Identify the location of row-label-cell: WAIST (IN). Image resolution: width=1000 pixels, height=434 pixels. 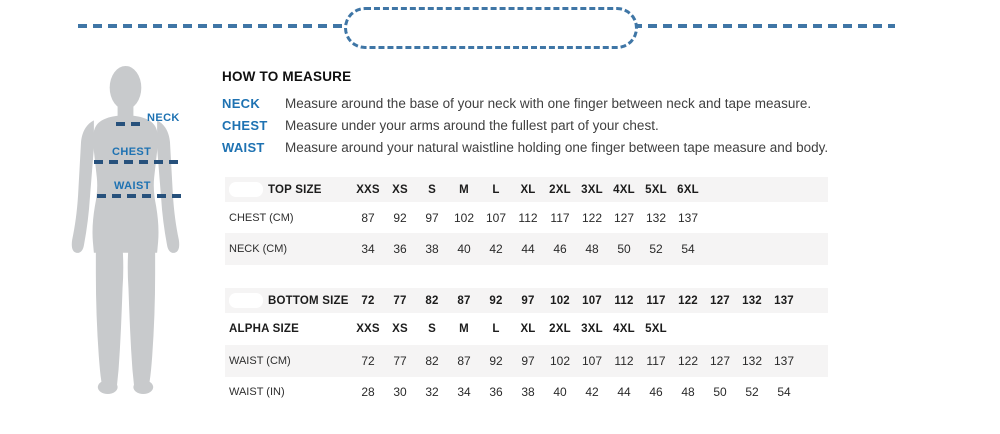
(288, 392).